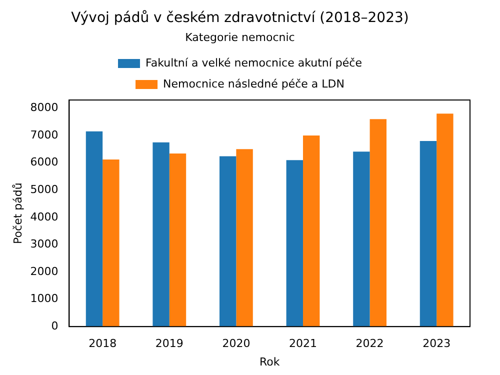 The image size is (500, 375). Describe the element at coordinates (436, 343) in the screenshot. I see `x-tick-label: 2023` at that location.